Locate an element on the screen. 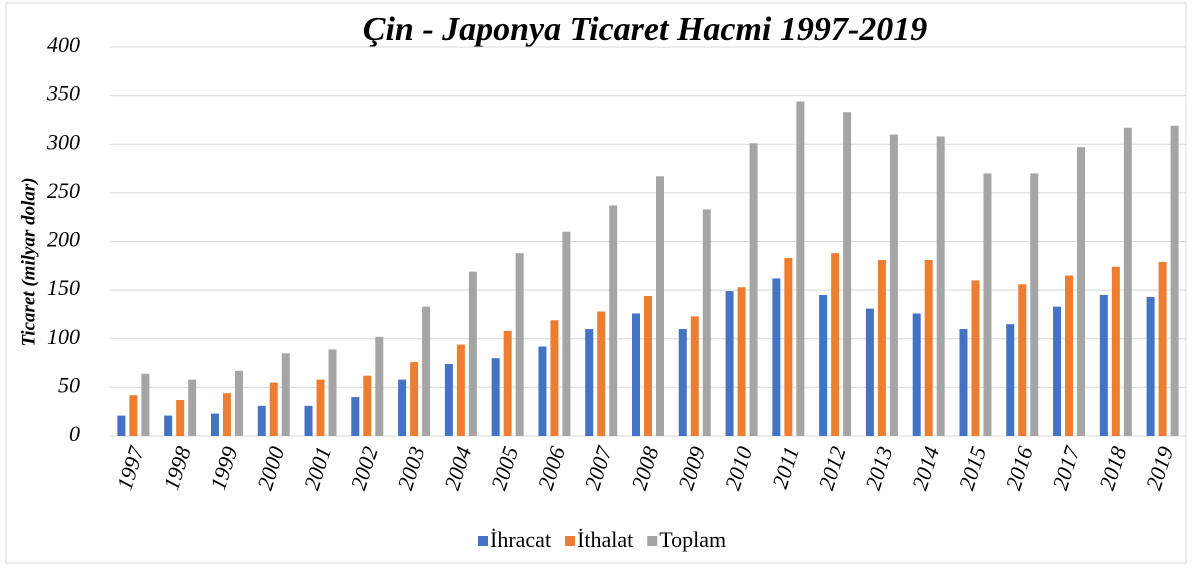 This screenshot has height=572, width=1192. y-tick-label: 150 is located at coordinates (63, 287).